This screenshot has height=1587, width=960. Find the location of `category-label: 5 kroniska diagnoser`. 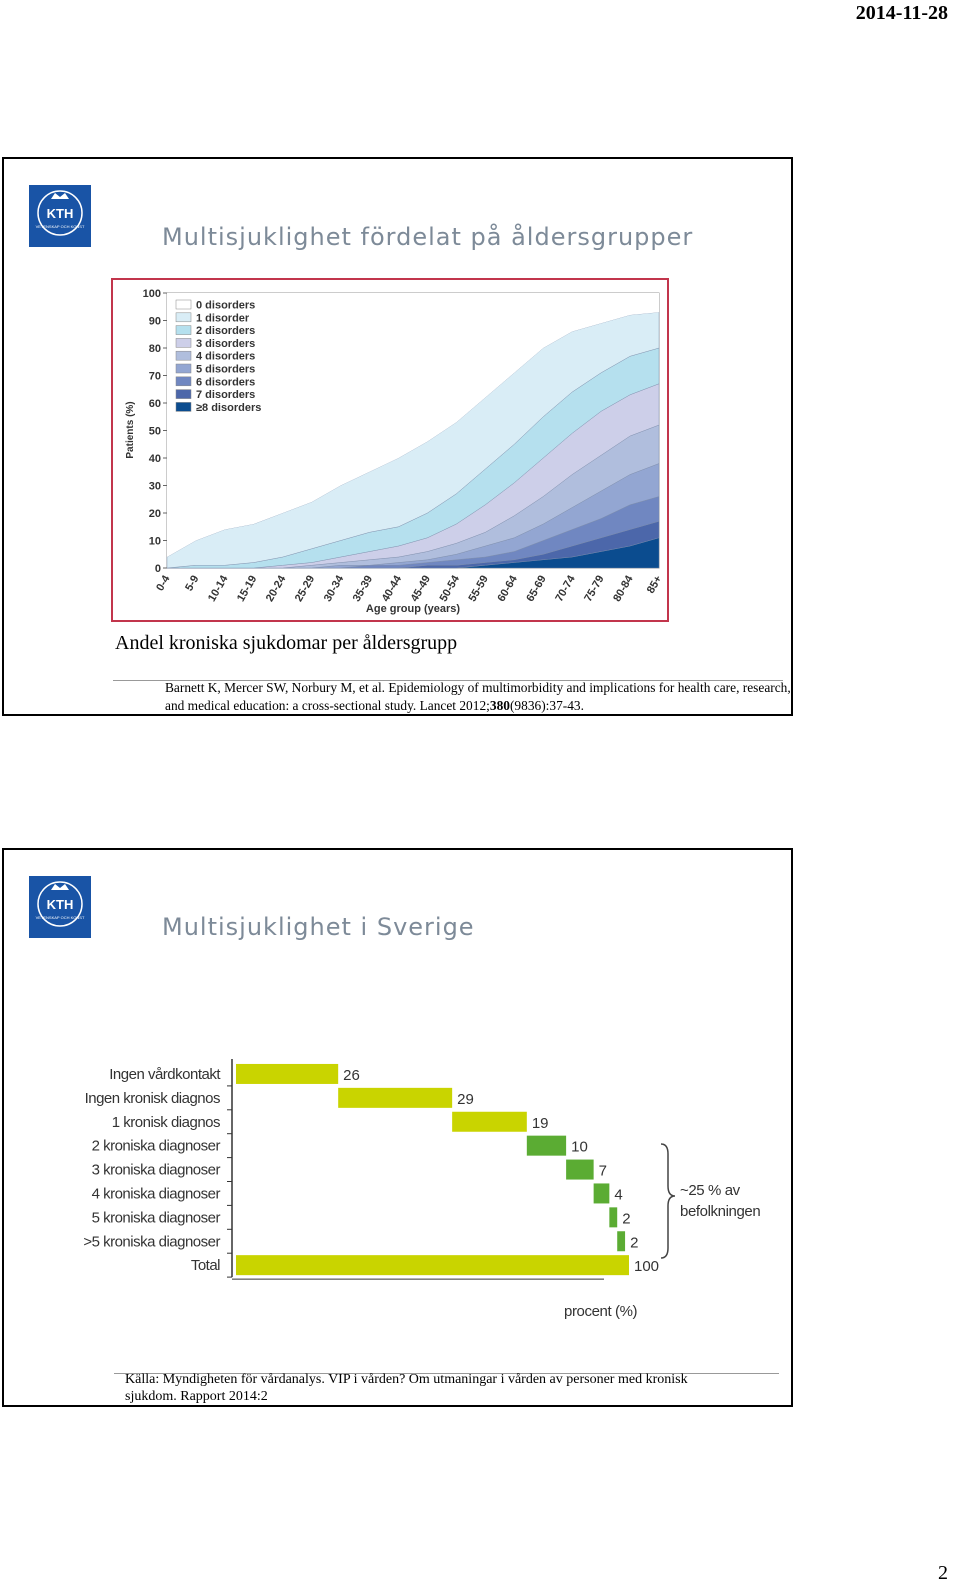

category-label: 5 kroniska diagnoser is located at coordinates (156, 1217).